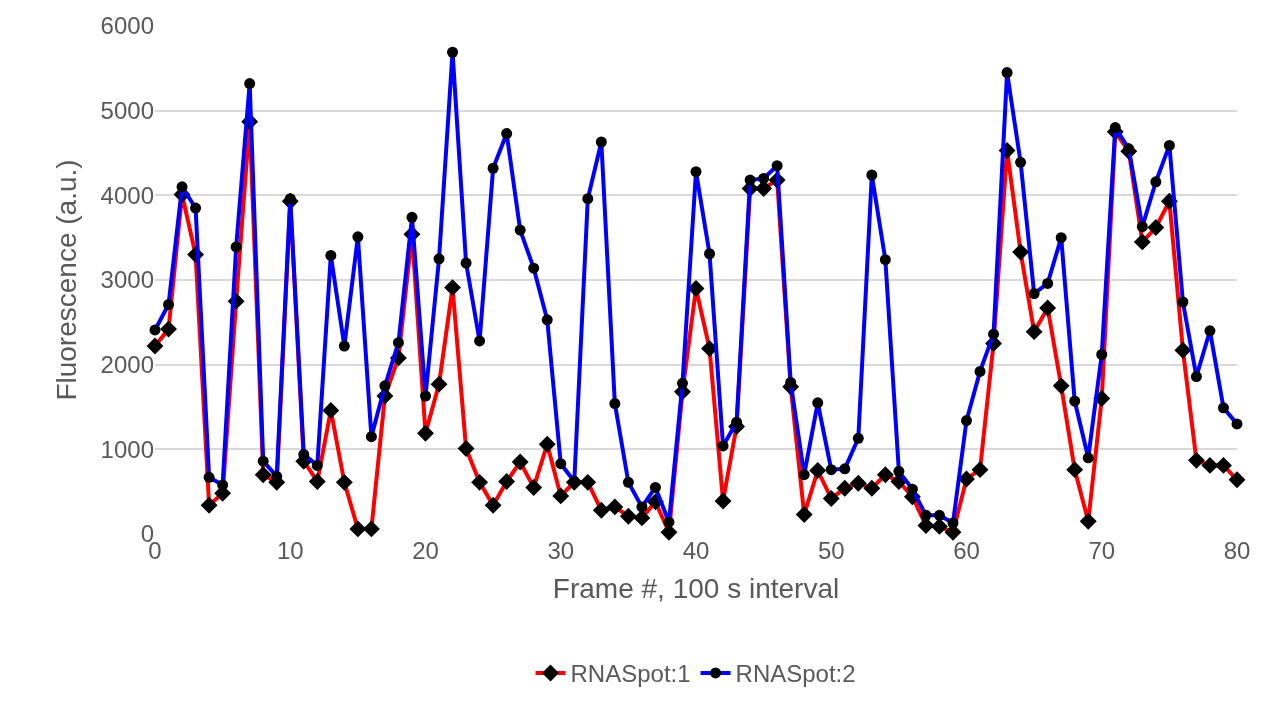  Describe the element at coordinates (1102, 550) in the screenshot. I see `x-tick-label: 70` at that location.